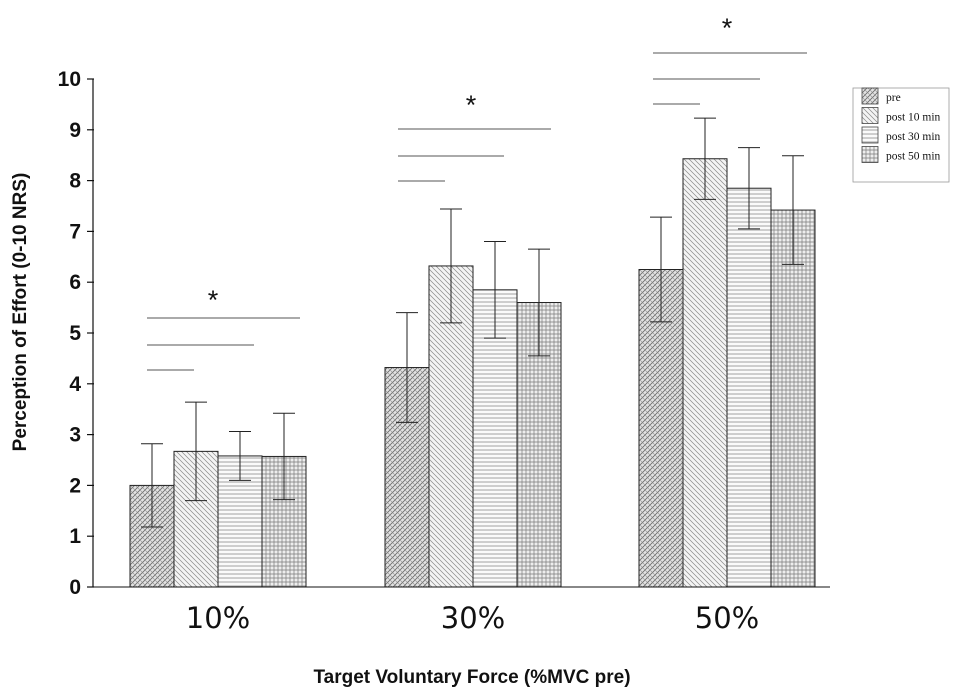 The height and width of the screenshot is (691, 966). I want to click on y-tick-label: 9, so click(75, 130).